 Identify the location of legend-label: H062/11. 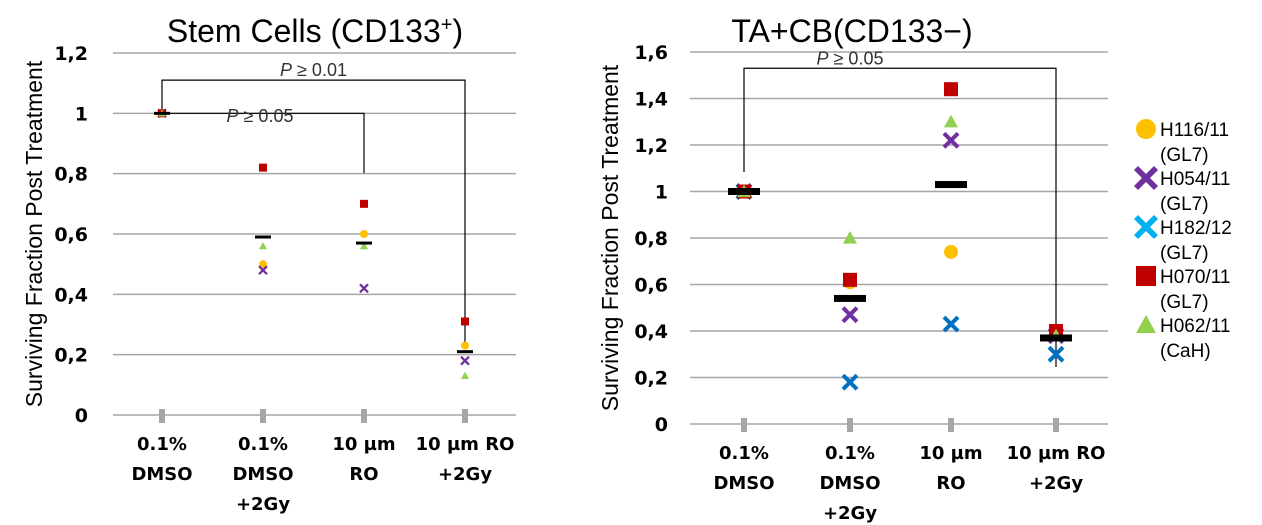
(1195, 326).